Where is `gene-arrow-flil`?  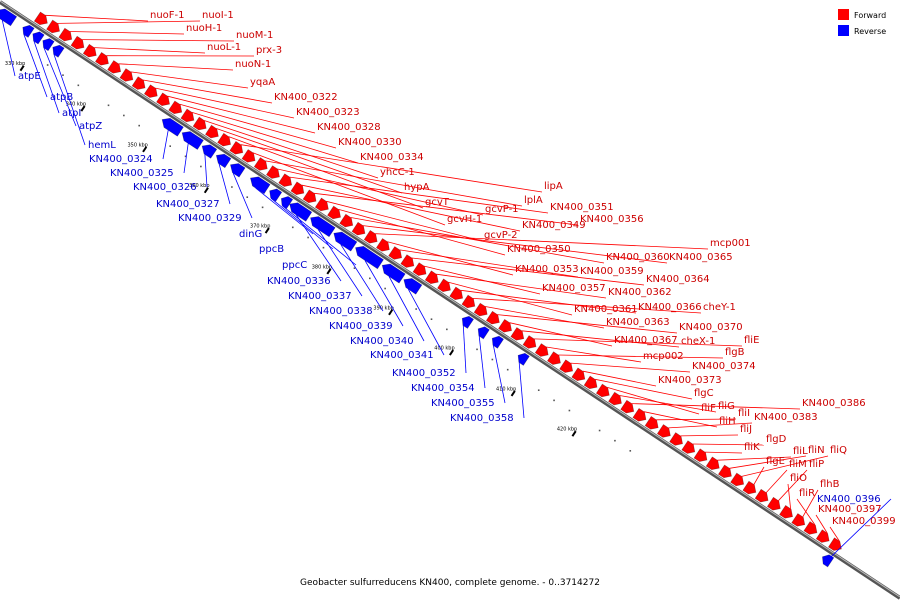
gene-arrow-flil is located at coordinates (712, 463).